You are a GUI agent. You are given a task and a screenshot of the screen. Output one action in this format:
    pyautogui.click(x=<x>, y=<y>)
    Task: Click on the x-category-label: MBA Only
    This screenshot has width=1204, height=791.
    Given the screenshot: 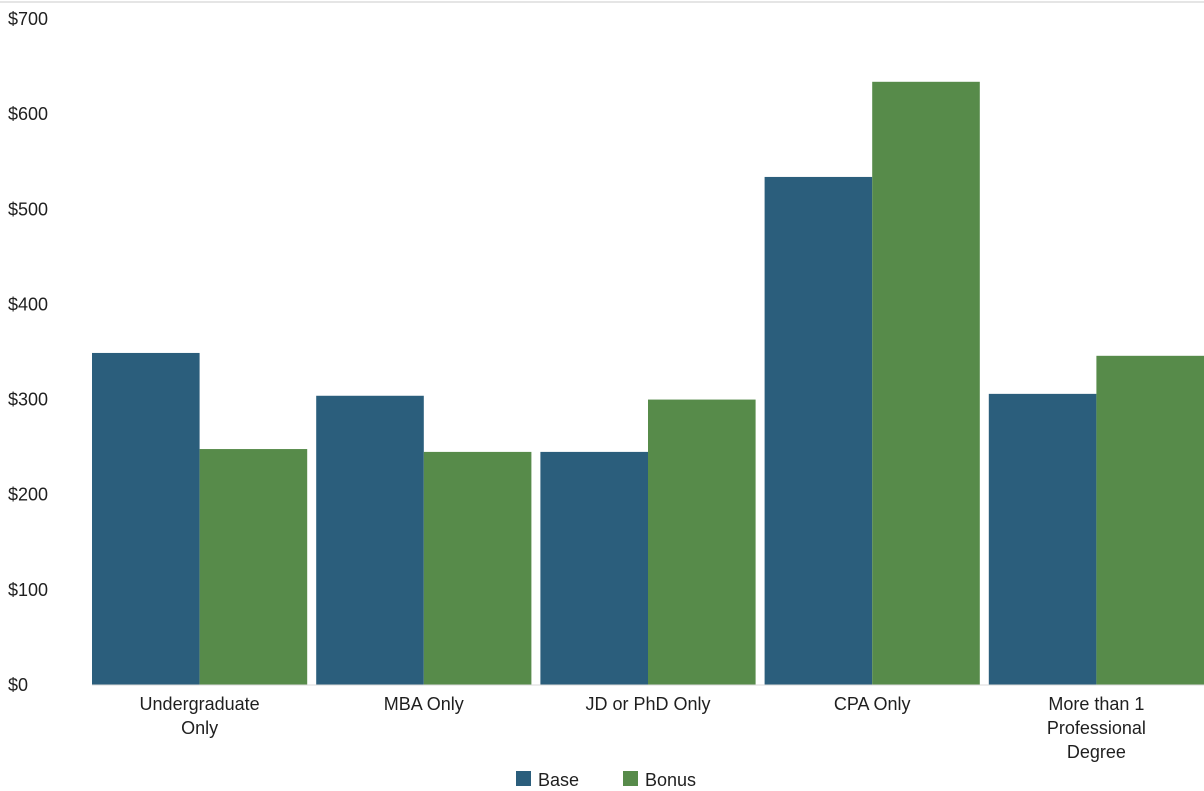 What is the action you would take?
    pyautogui.click(x=424, y=704)
    